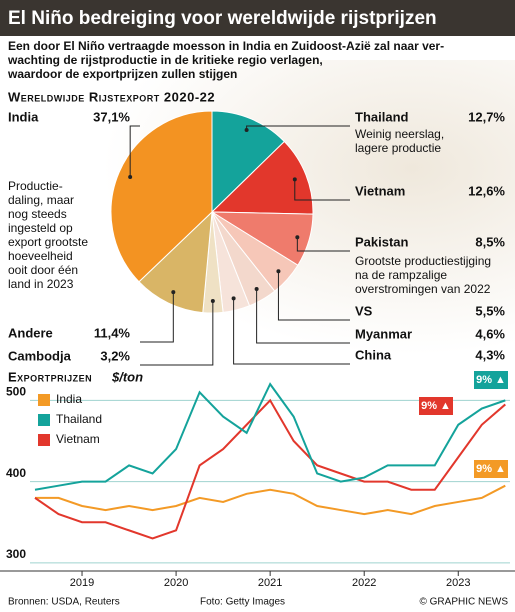  I want to click on y-tick-label: 500, so click(16, 392).